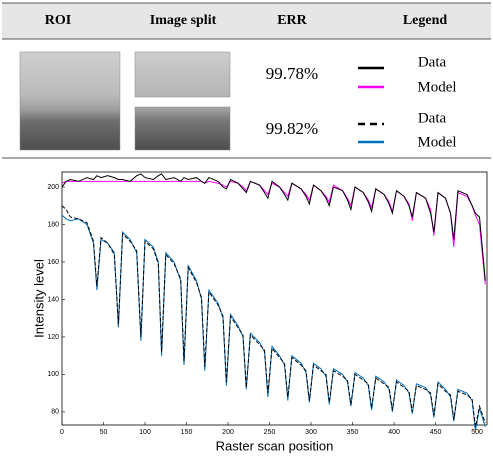 Image resolution: width=493 pixels, height=457 pixels. What do you see at coordinates (275, 445) in the screenshot?
I see `x-axis-label: Raster scan position` at bounding box center [275, 445].